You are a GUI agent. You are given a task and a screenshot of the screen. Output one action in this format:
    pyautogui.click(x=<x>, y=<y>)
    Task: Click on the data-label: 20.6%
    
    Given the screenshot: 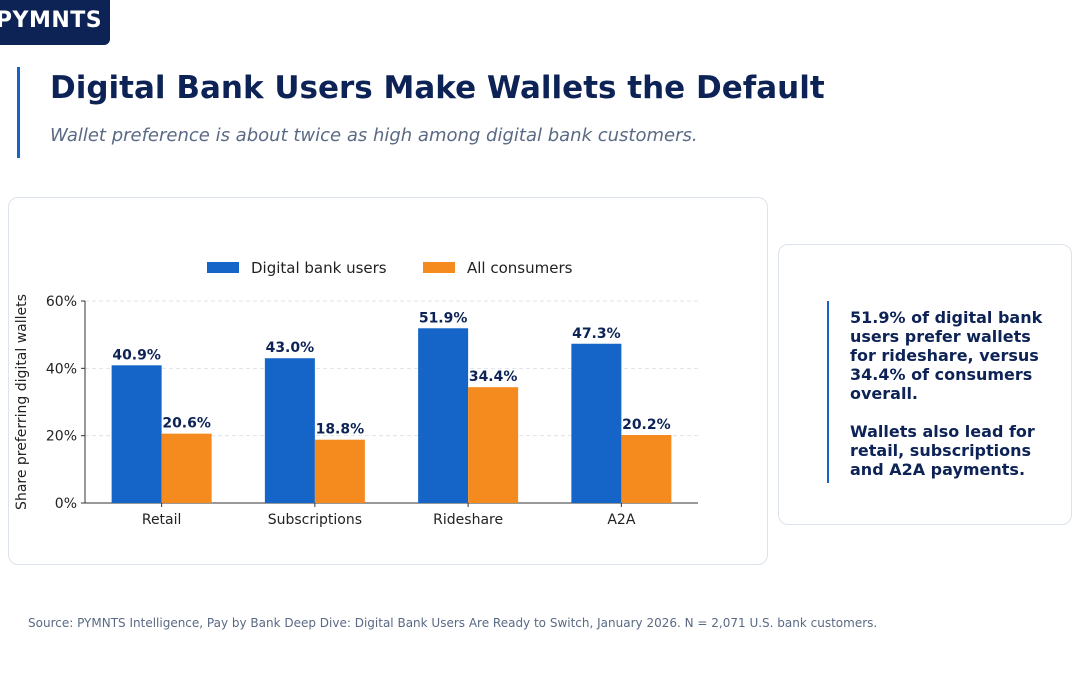 What is the action you would take?
    pyautogui.click(x=186, y=424)
    